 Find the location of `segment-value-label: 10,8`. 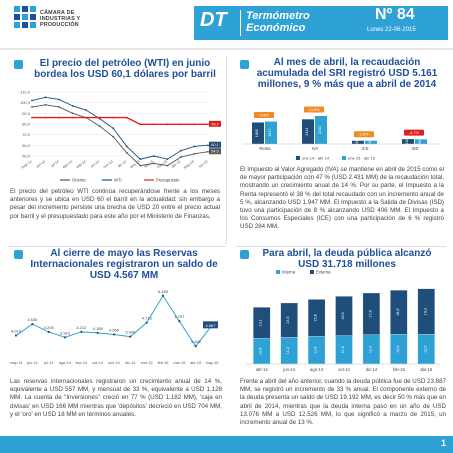

segment-value-label: 10,8 is located at coordinates (261, 350).